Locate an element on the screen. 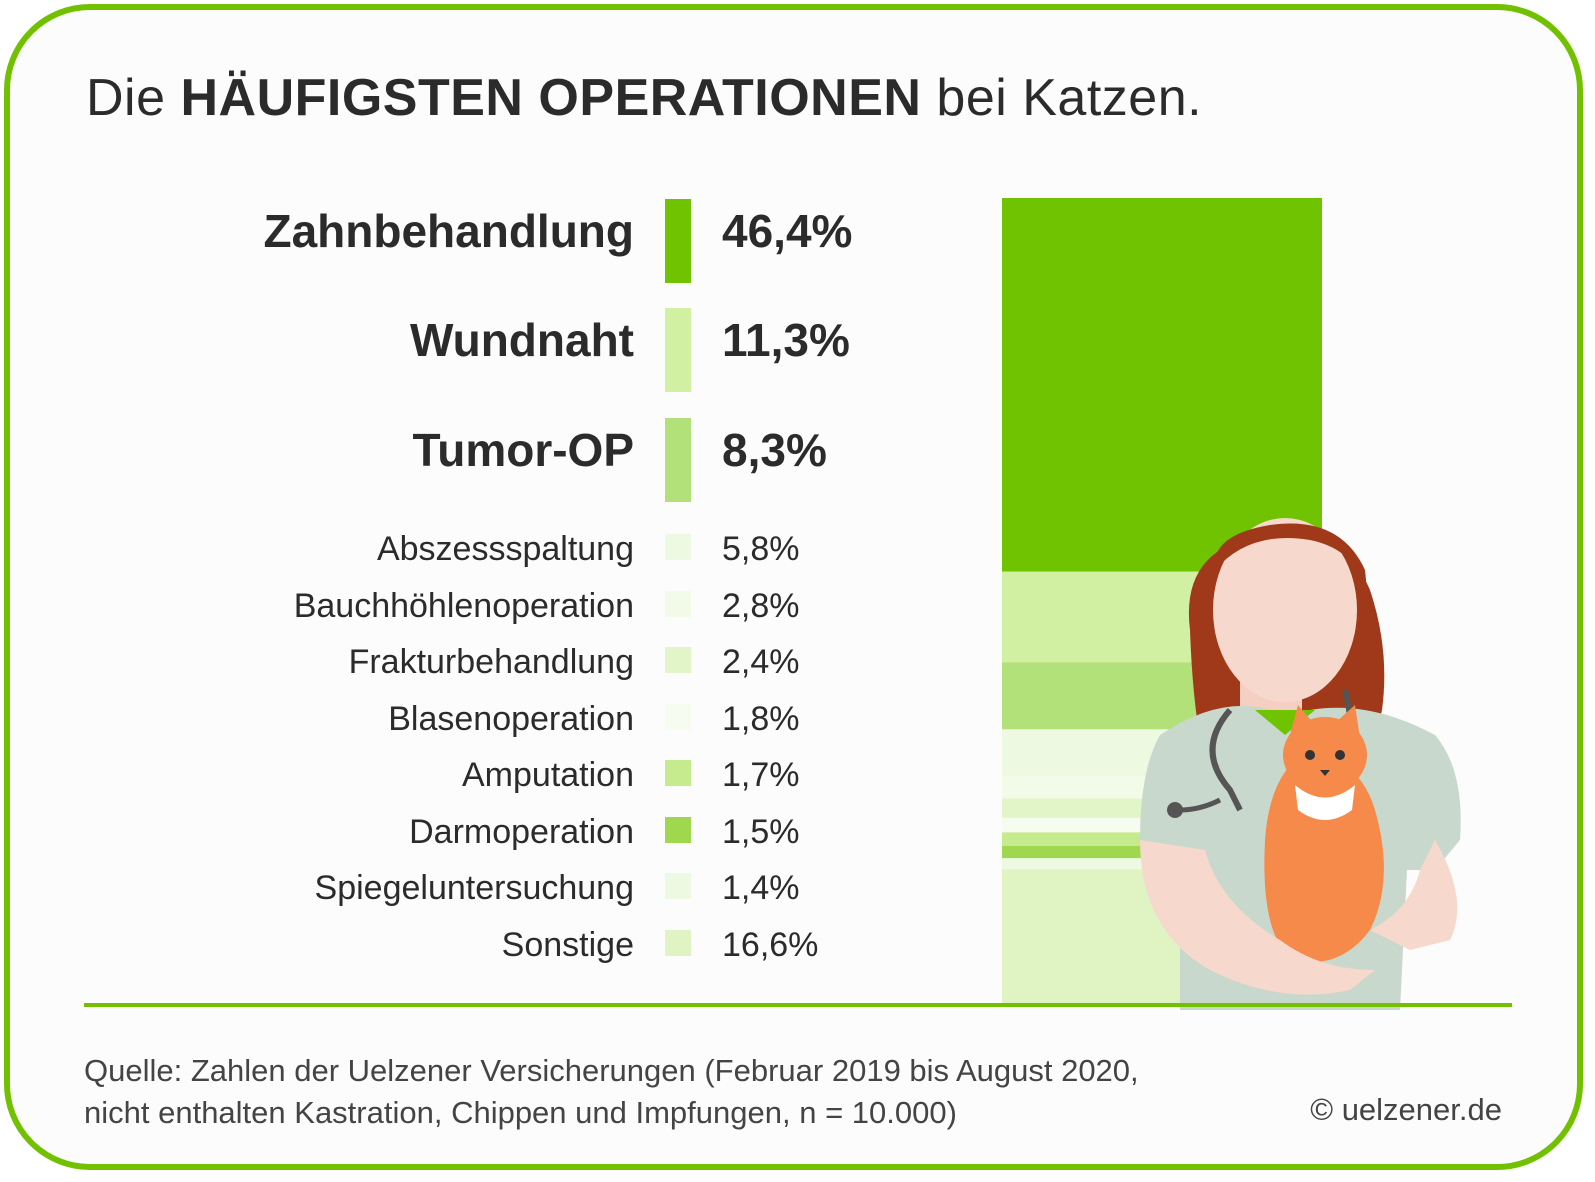 Image resolution: width=1595 pixels, height=1182 pixels. title-prefix: Die is located at coordinates (133, 98).